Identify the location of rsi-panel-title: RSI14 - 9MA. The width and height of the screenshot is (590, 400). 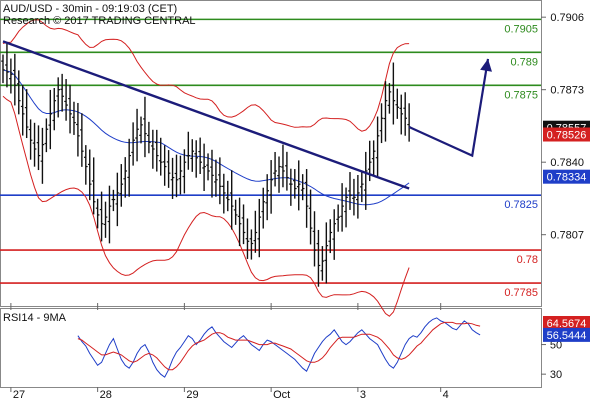
(35, 318).